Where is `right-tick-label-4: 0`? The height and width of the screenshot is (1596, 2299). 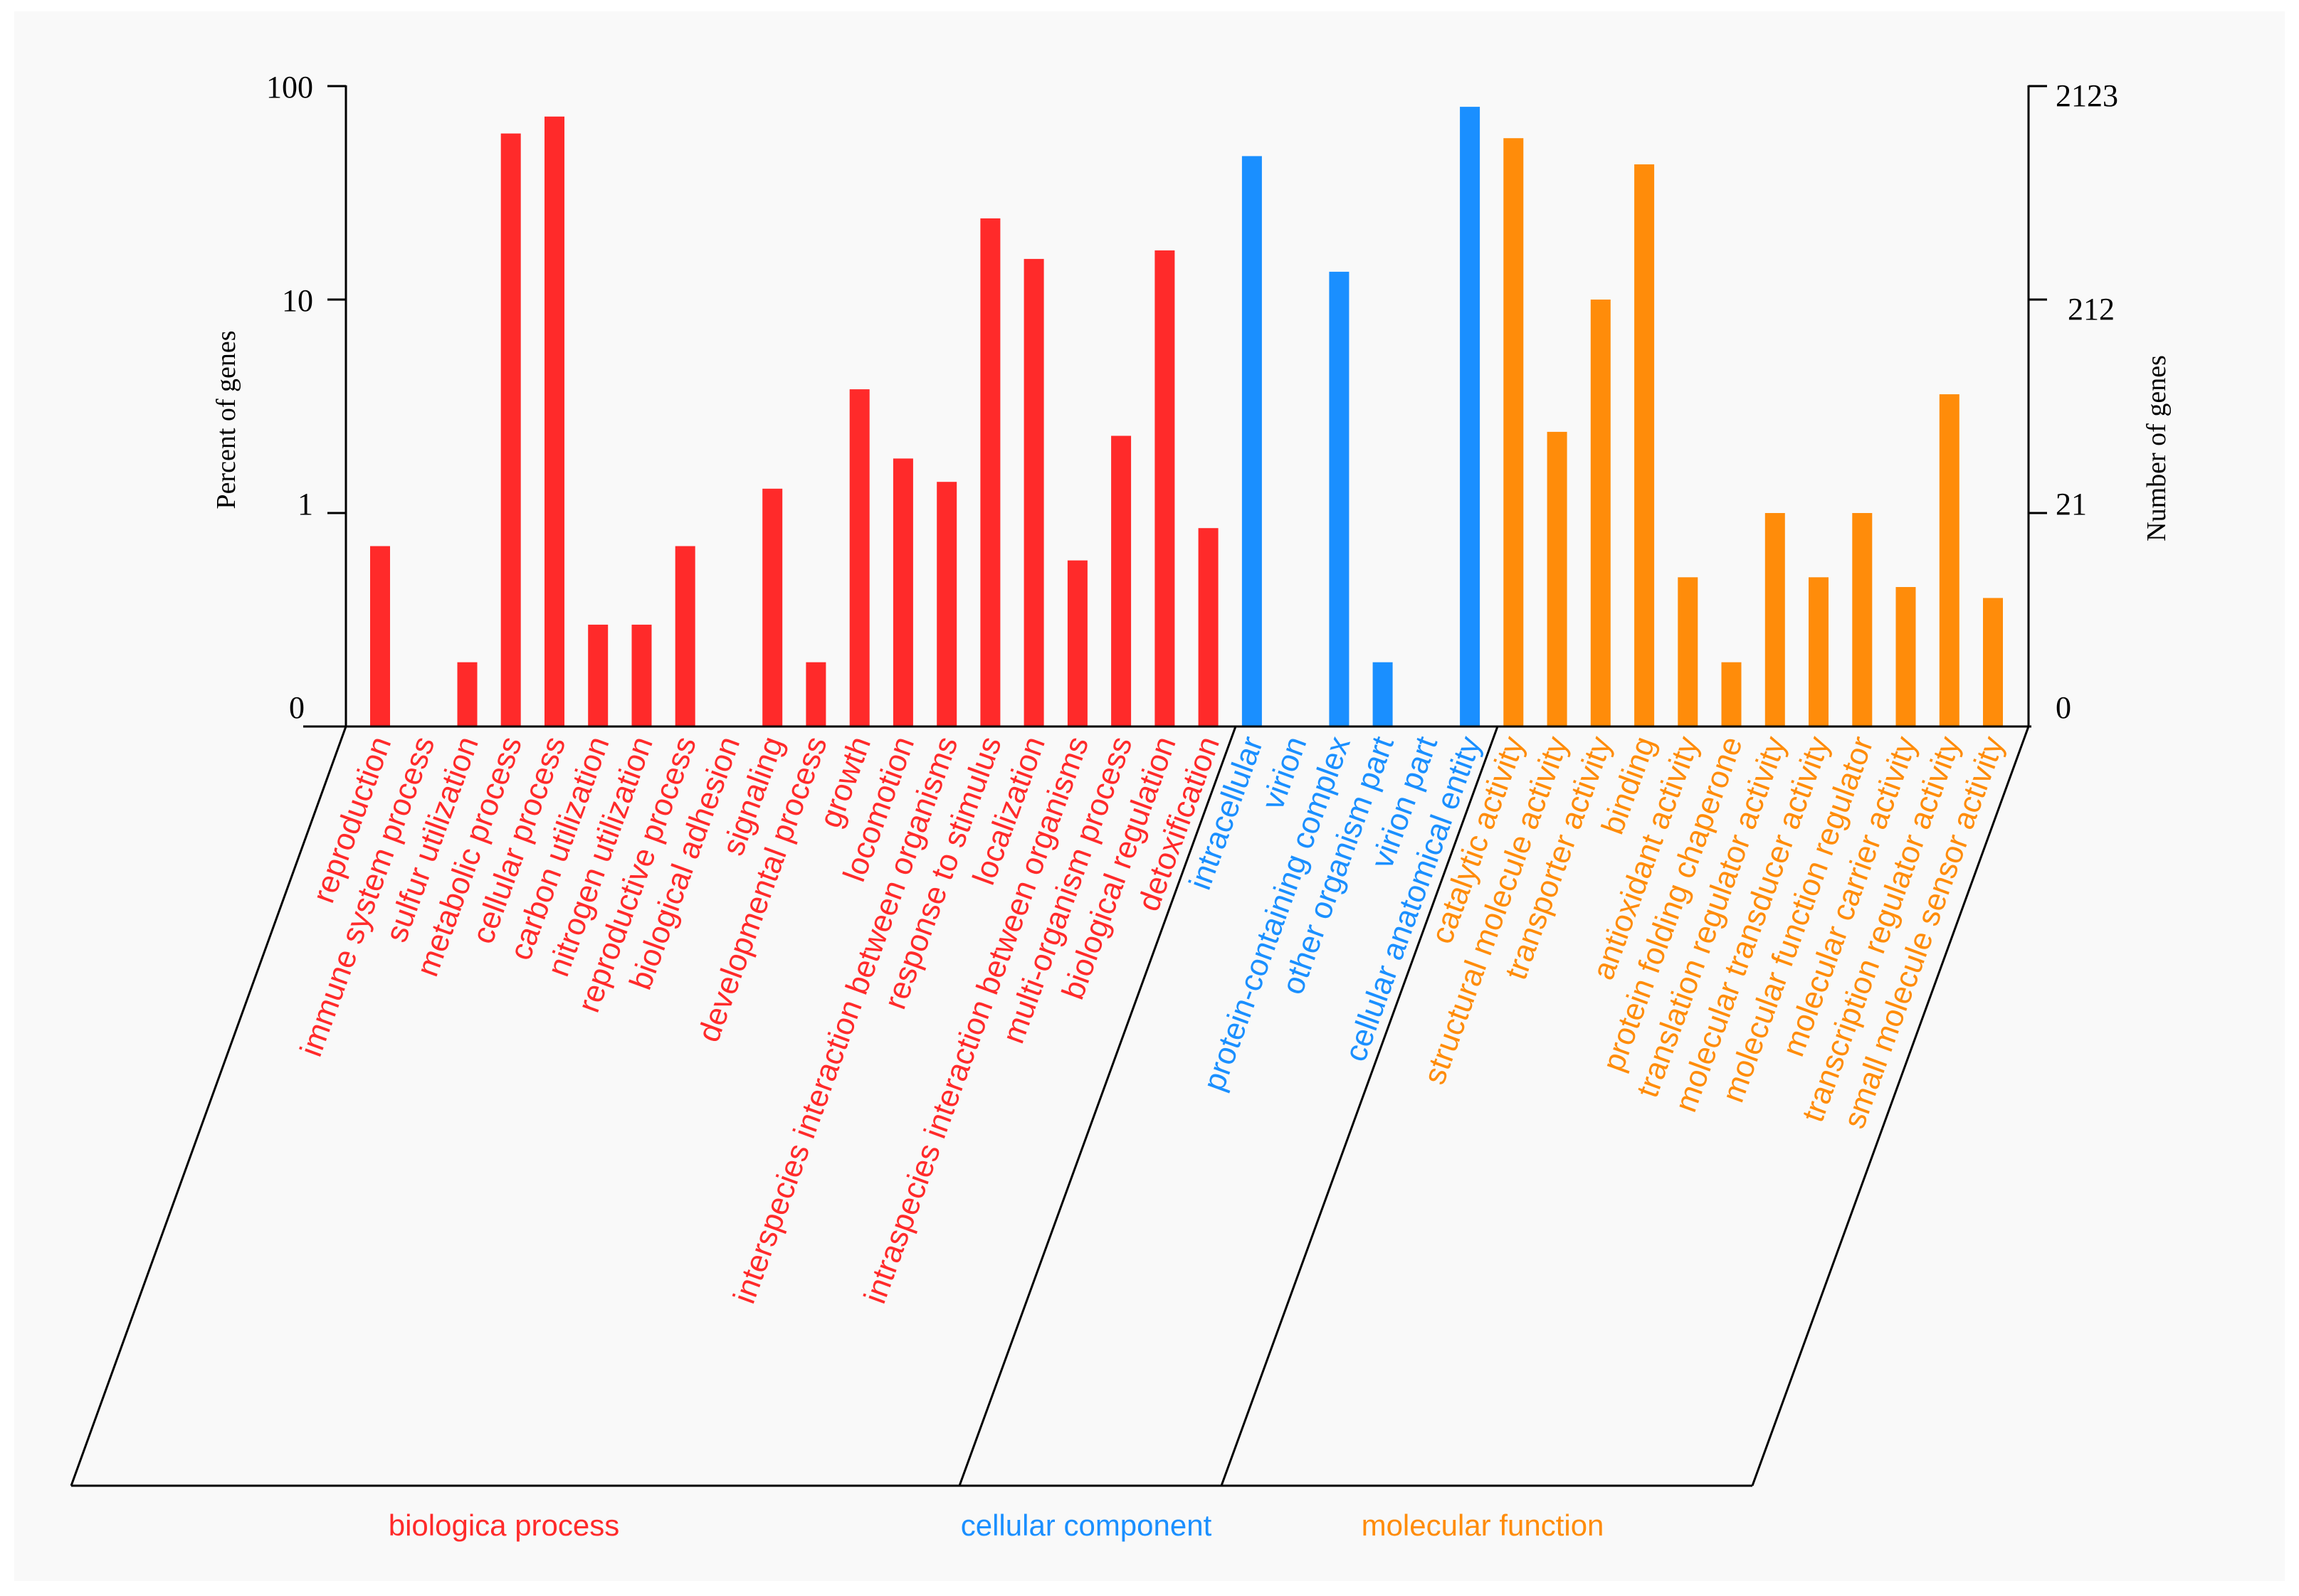 right-tick-label-4: 0 is located at coordinates (2063, 708).